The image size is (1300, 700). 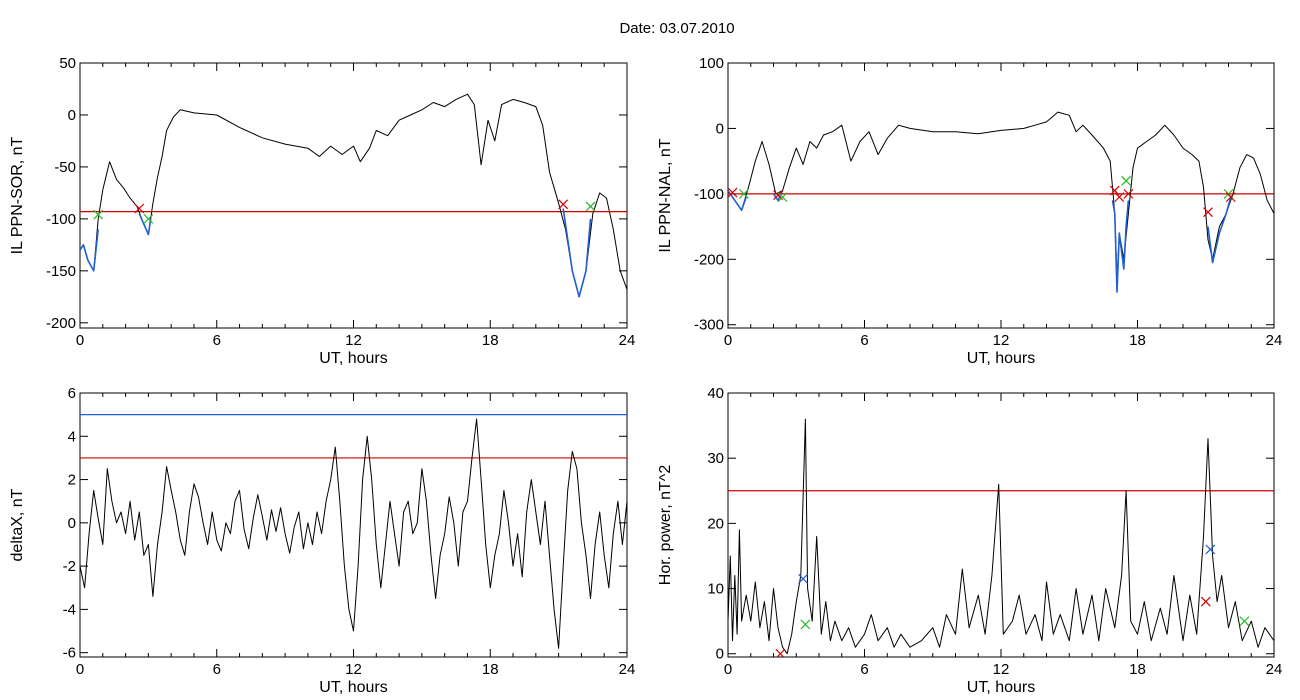 I want to click on y-tick-label: -100, so click(x=61, y=219).